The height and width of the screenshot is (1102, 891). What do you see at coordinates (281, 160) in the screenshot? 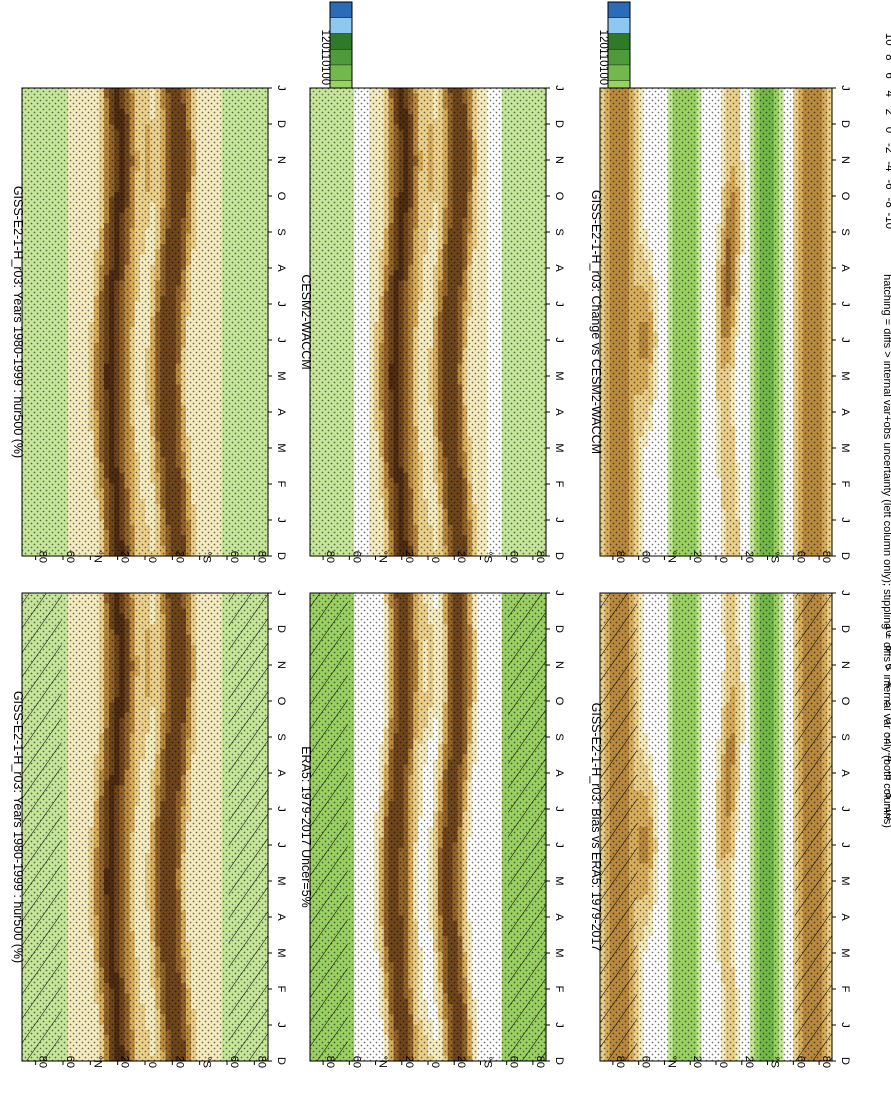
I see `month-tick-label: N` at bounding box center [281, 160].